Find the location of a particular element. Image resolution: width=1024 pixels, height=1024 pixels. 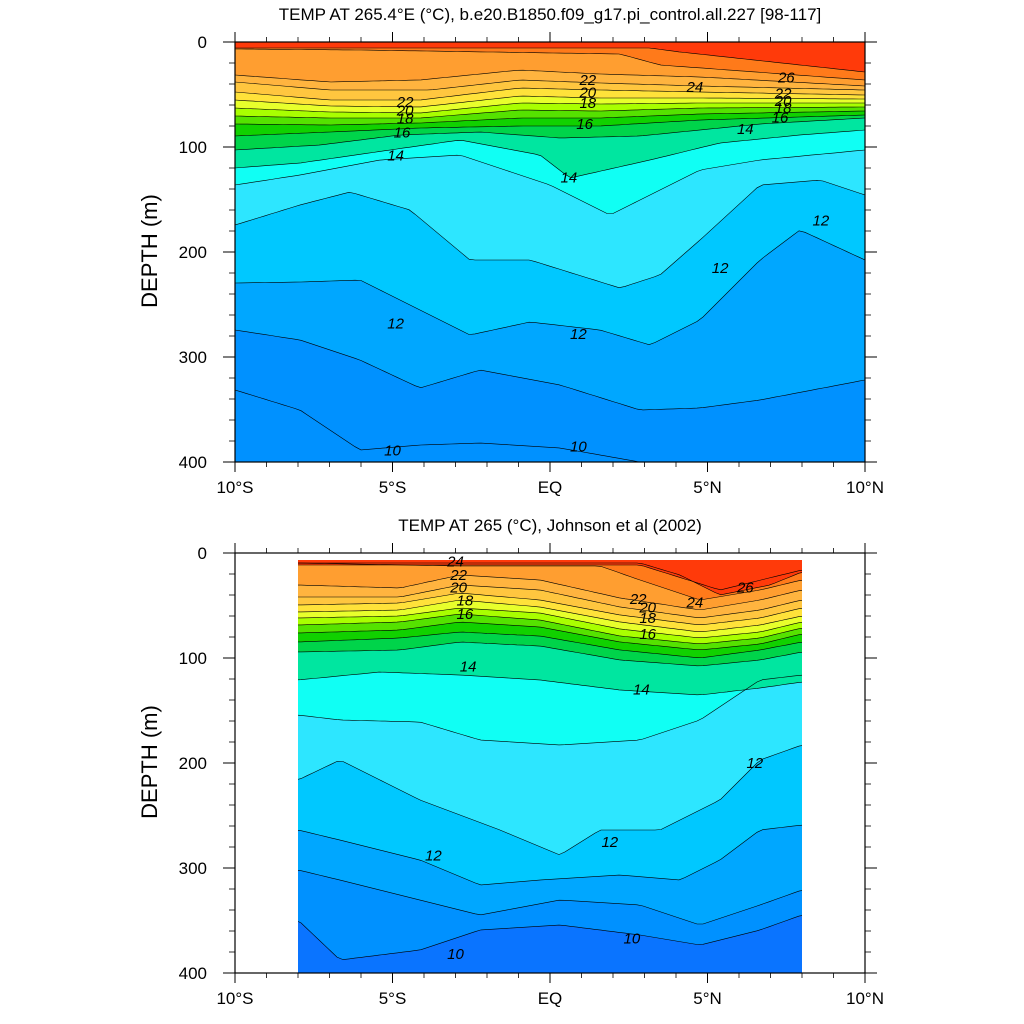

top-y-axis-label: DEPTH (m) is located at coordinates (149, 251).